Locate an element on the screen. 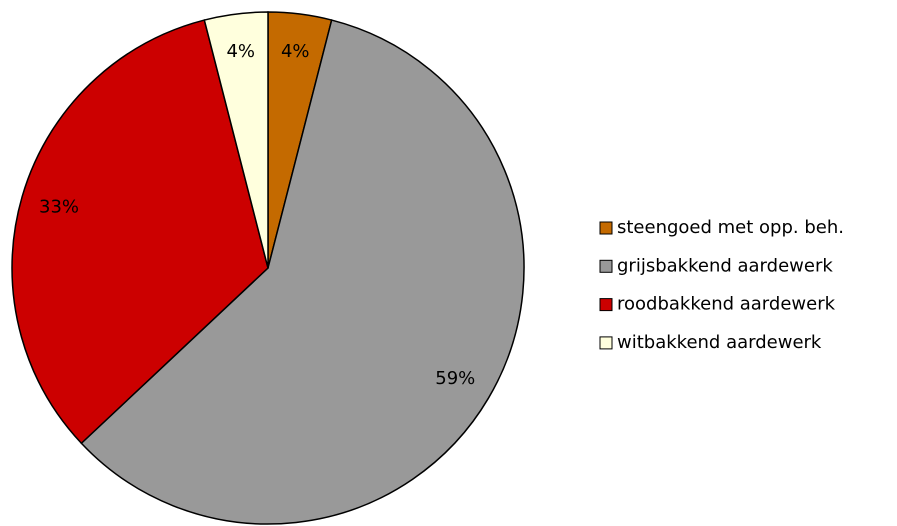 This screenshot has height=526, width=897. data-label: 59% is located at coordinates (455, 378).